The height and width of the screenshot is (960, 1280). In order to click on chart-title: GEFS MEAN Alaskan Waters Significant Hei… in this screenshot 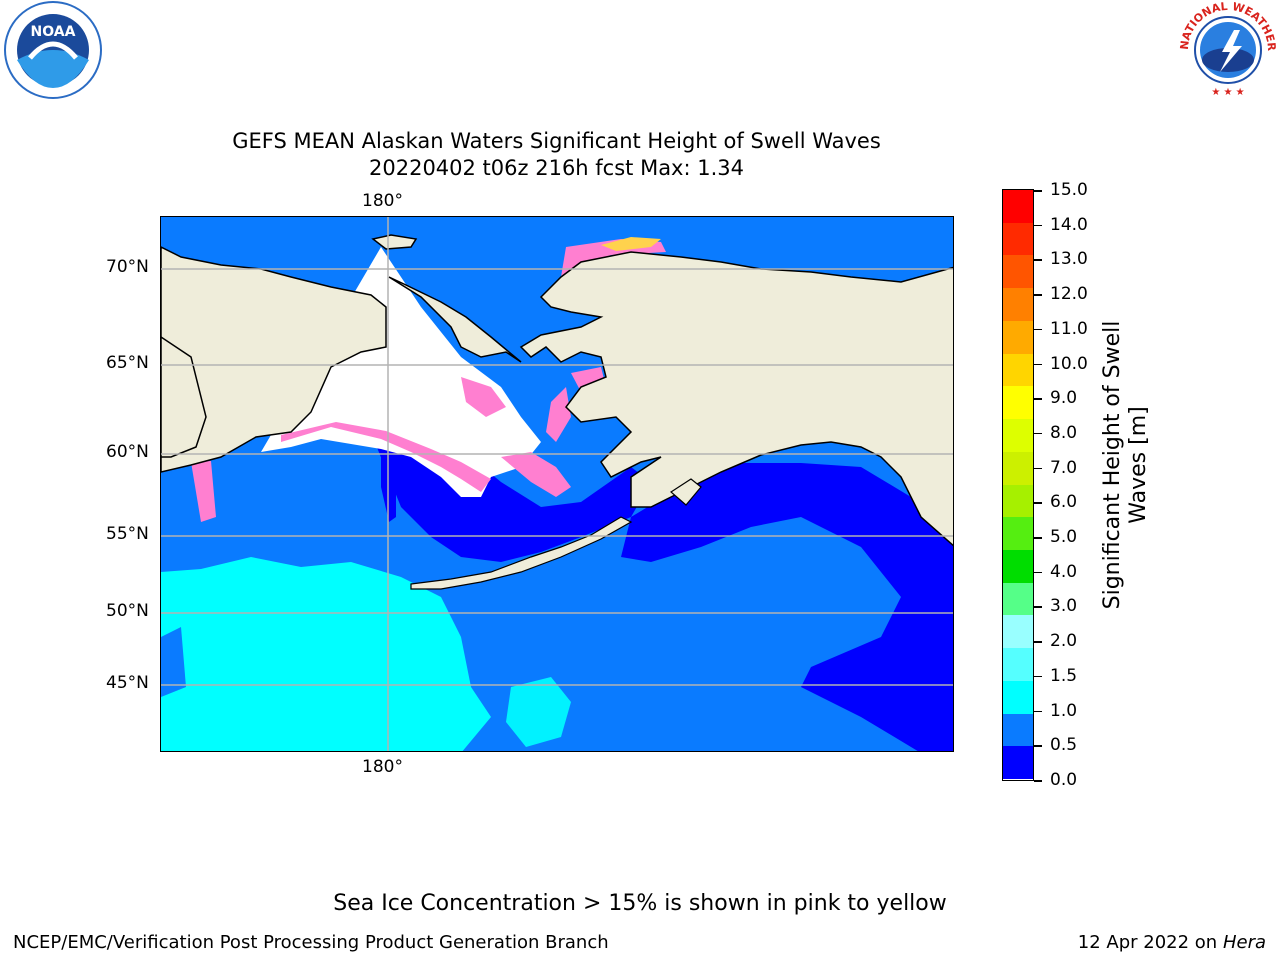, I will do `click(556, 141)`.